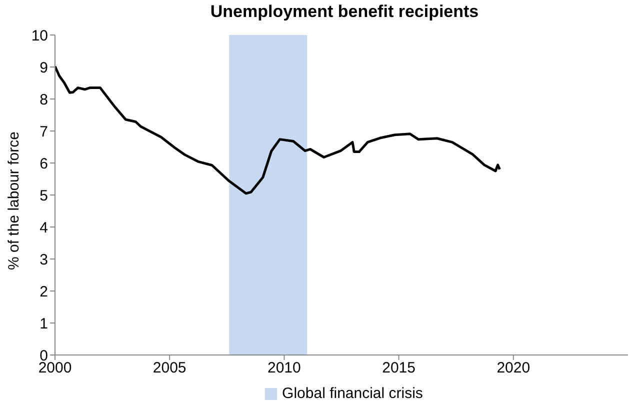 The image size is (629, 407). What do you see at coordinates (513, 368) in the screenshot?
I see `x-tick-label: 2020` at bounding box center [513, 368].